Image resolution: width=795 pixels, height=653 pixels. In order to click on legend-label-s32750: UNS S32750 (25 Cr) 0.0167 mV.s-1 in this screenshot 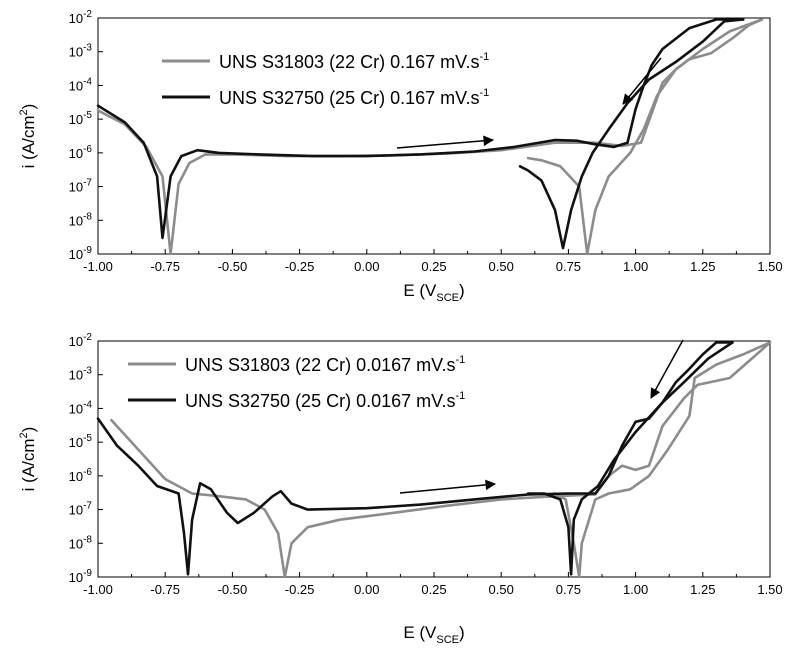, I will do `click(325, 400)`.